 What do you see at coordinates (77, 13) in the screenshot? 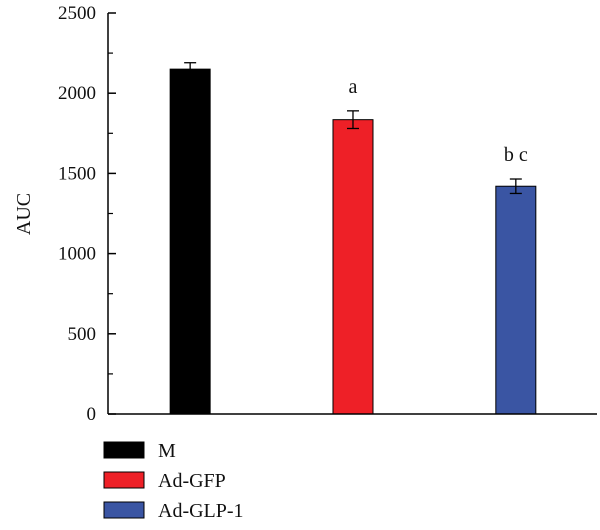
I see `y-tick-label: 2500` at bounding box center [77, 13].